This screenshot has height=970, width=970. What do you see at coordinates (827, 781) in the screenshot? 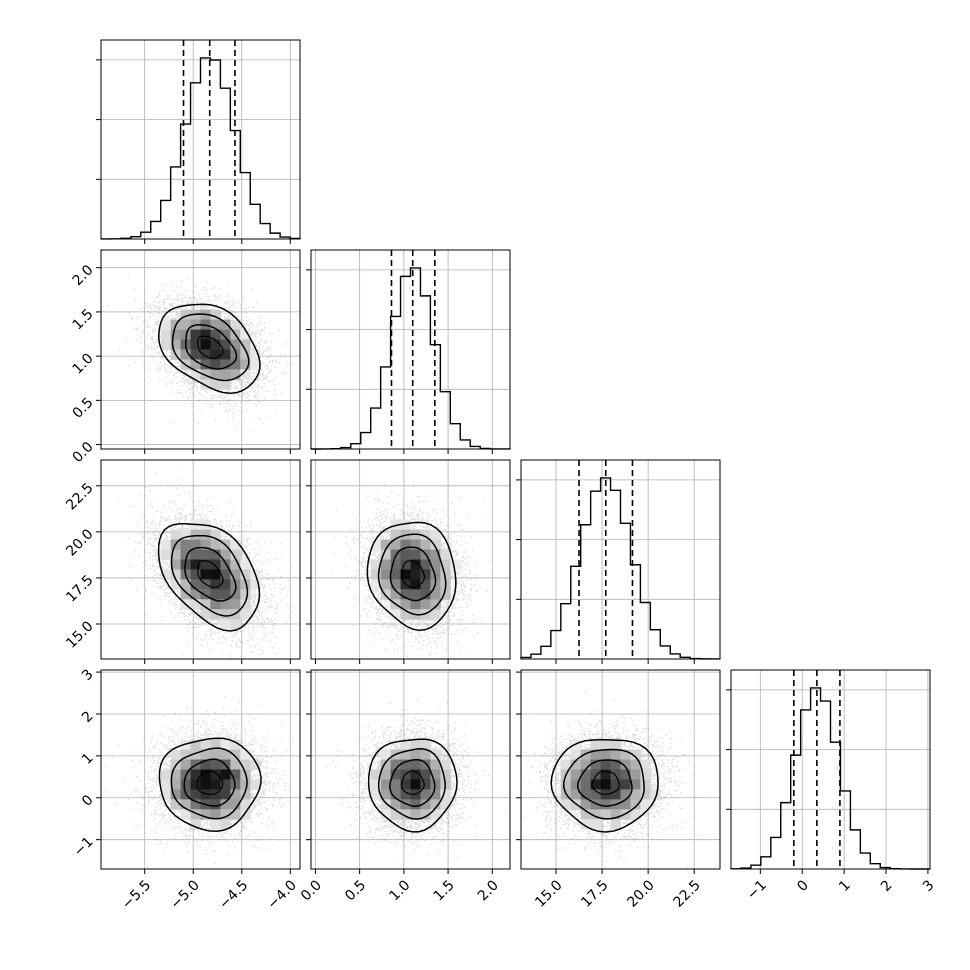
I see `ticks` at bounding box center [827, 781].